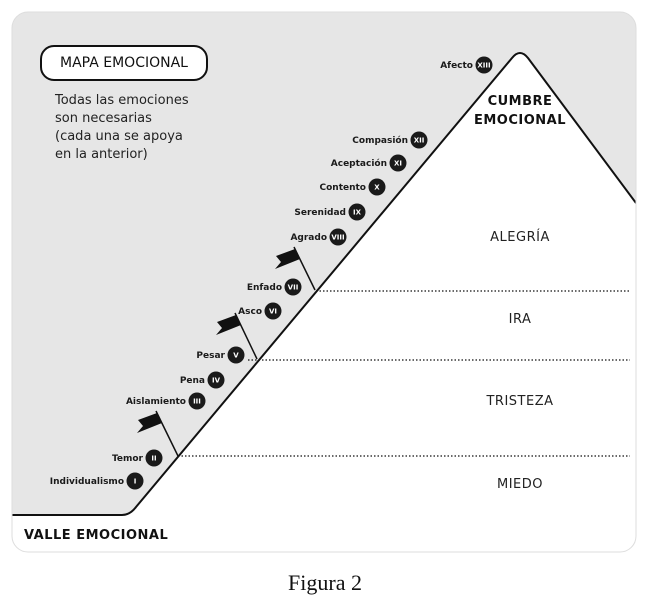 This screenshot has height=611, width=650. I want to click on emotion-numeral: XIII, so click(483, 66).